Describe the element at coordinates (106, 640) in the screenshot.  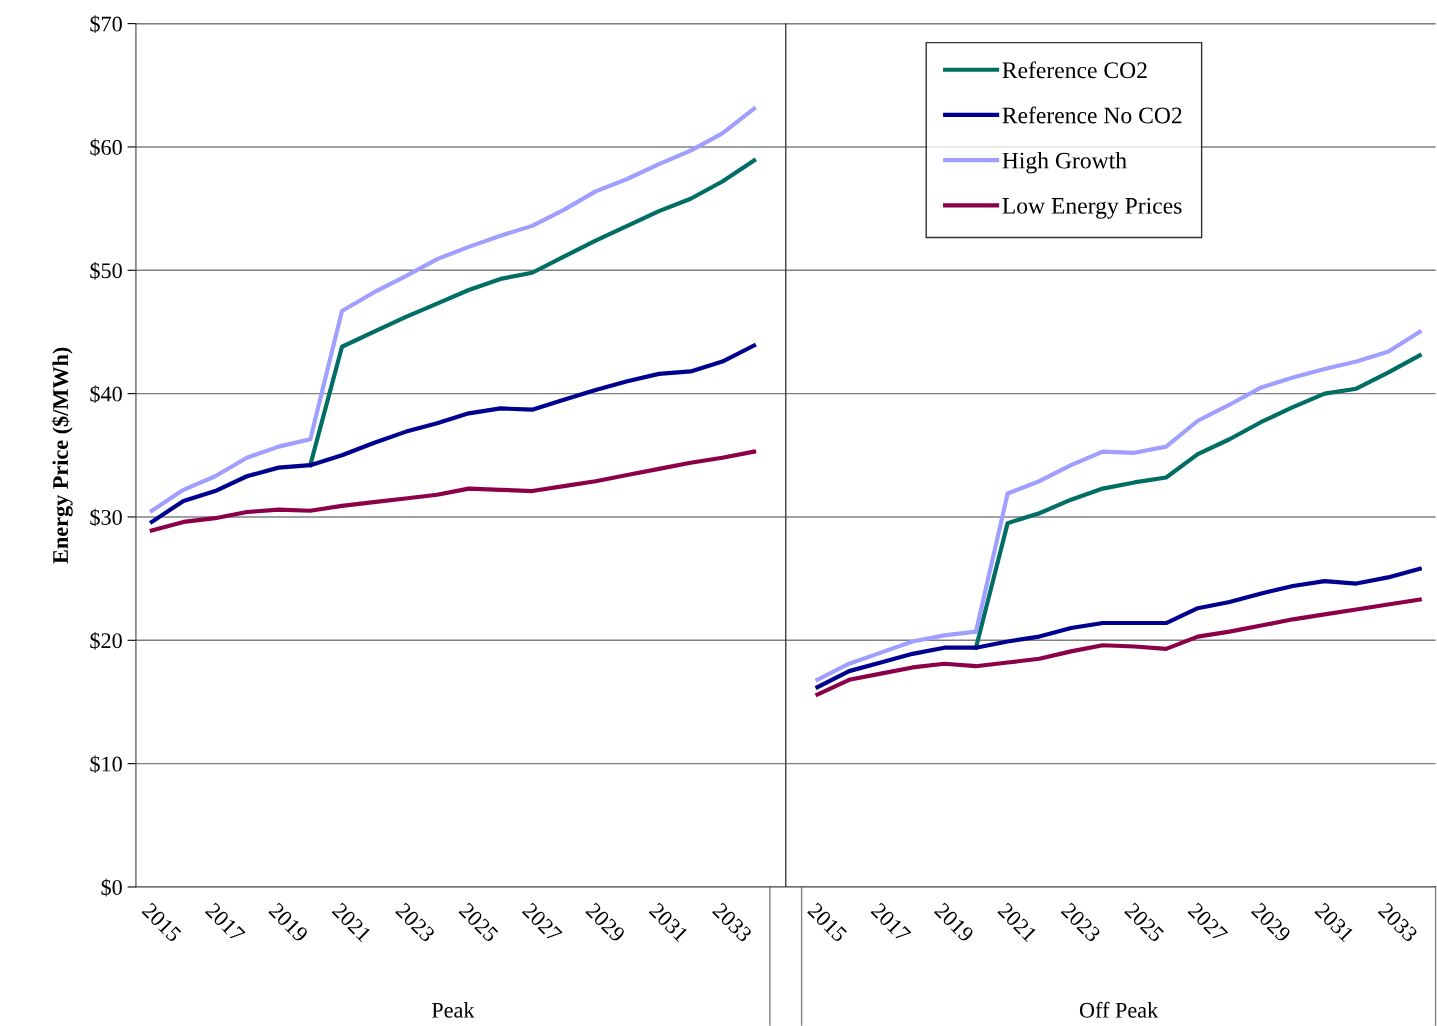
I see `y-tick-label: $20` at that location.